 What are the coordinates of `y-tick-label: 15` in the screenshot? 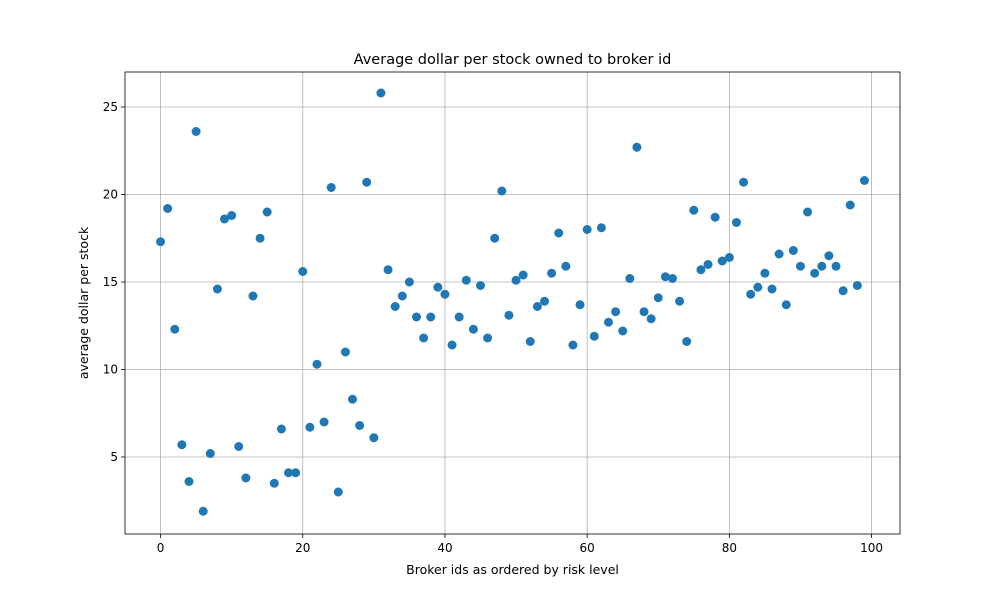 It's located at (110, 282).